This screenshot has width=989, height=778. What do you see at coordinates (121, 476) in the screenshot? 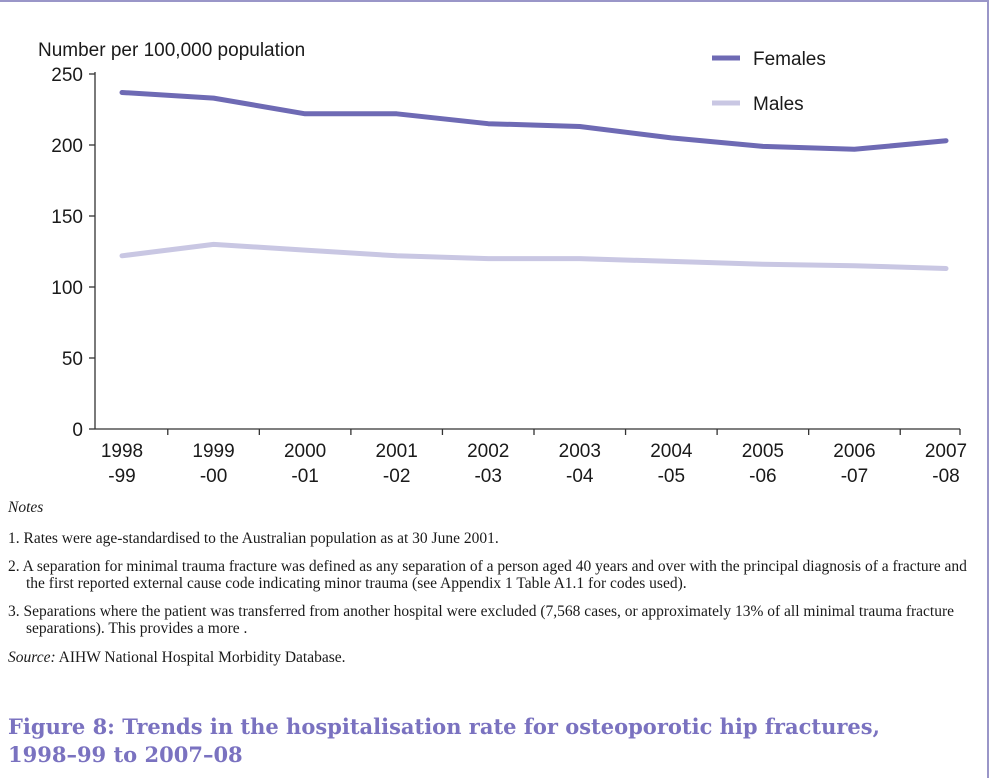
I see `x-tick-label-suffix: -99` at bounding box center [121, 476].